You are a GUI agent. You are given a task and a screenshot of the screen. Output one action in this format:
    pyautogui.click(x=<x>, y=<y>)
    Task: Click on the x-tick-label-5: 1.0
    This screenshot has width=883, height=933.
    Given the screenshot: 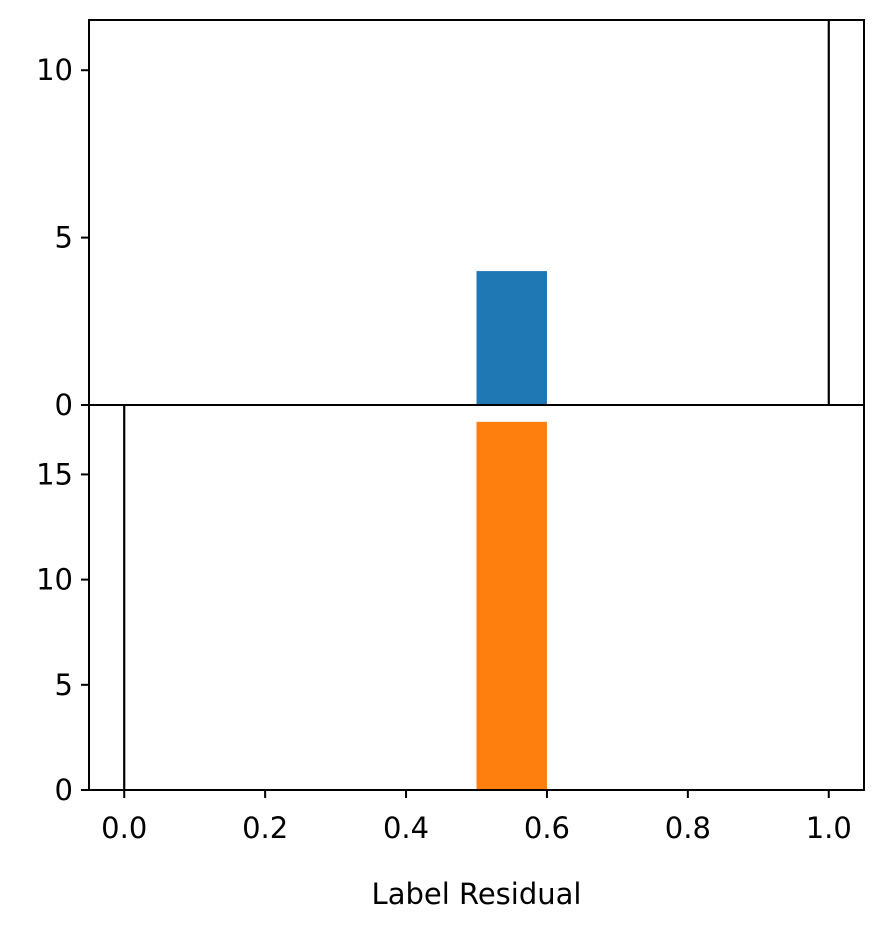 What is the action you would take?
    pyautogui.click(x=829, y=828)
    